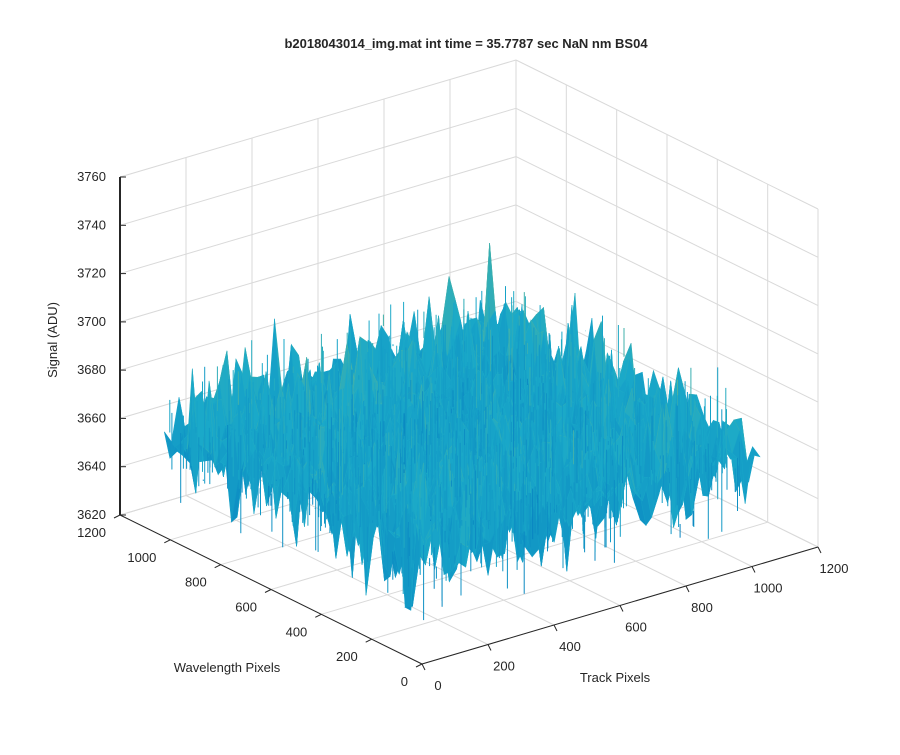 This screenshot has height=755, width=900. What do you see at coordinates (569, 580) in the screenshot?
I see `floor-grid-line` at bounding box center [569, 580].